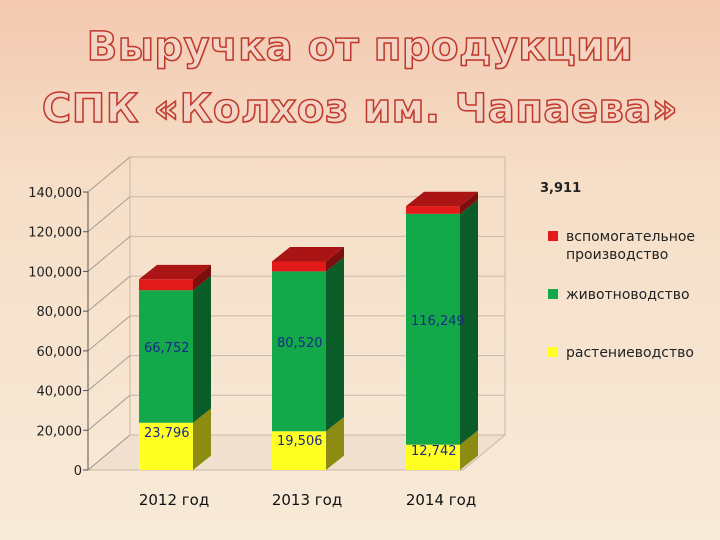 Image resolution: width=720 pixels, height=540 pixels. What do you see at coordinates (174, 500) in the screenshot?
I see `x-tick-label: 2012 год` at bounding box center [174, 500].